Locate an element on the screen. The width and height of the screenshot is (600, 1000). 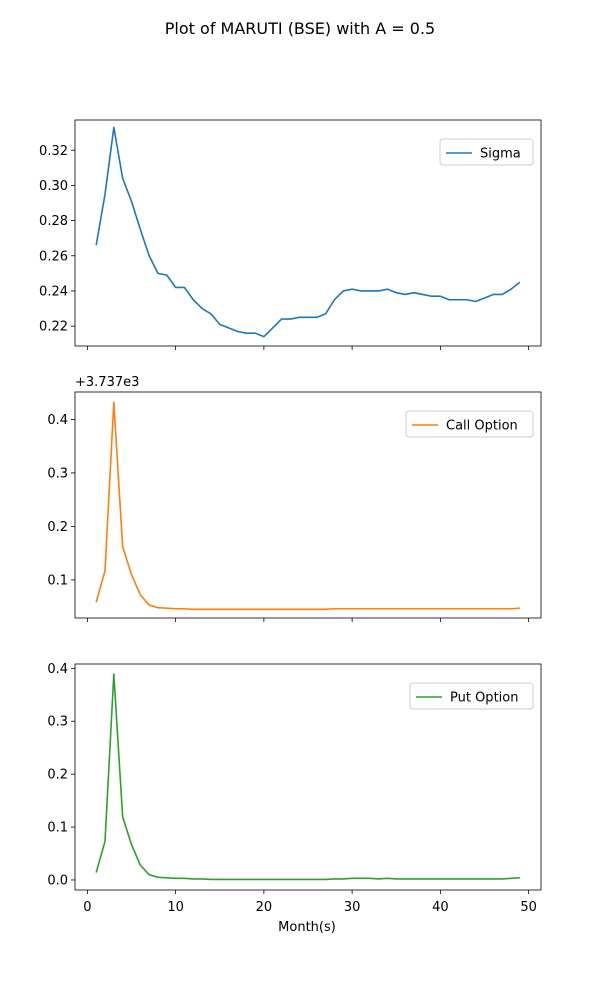
legend: Sigma is located at coordinates (486, 152).